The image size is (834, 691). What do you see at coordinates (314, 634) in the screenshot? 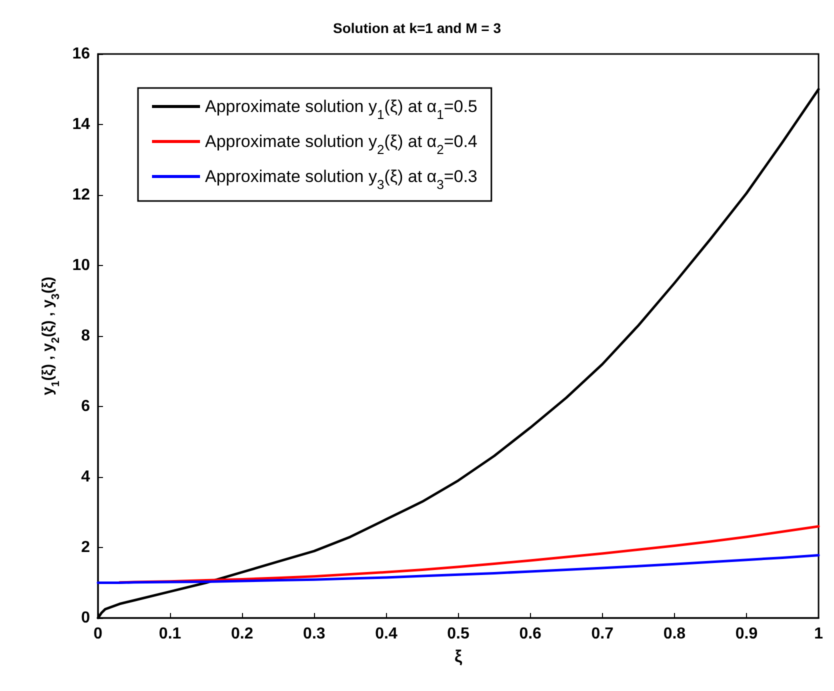
I see `x-tick-label: 0.3` at bounding box center [314, 634].